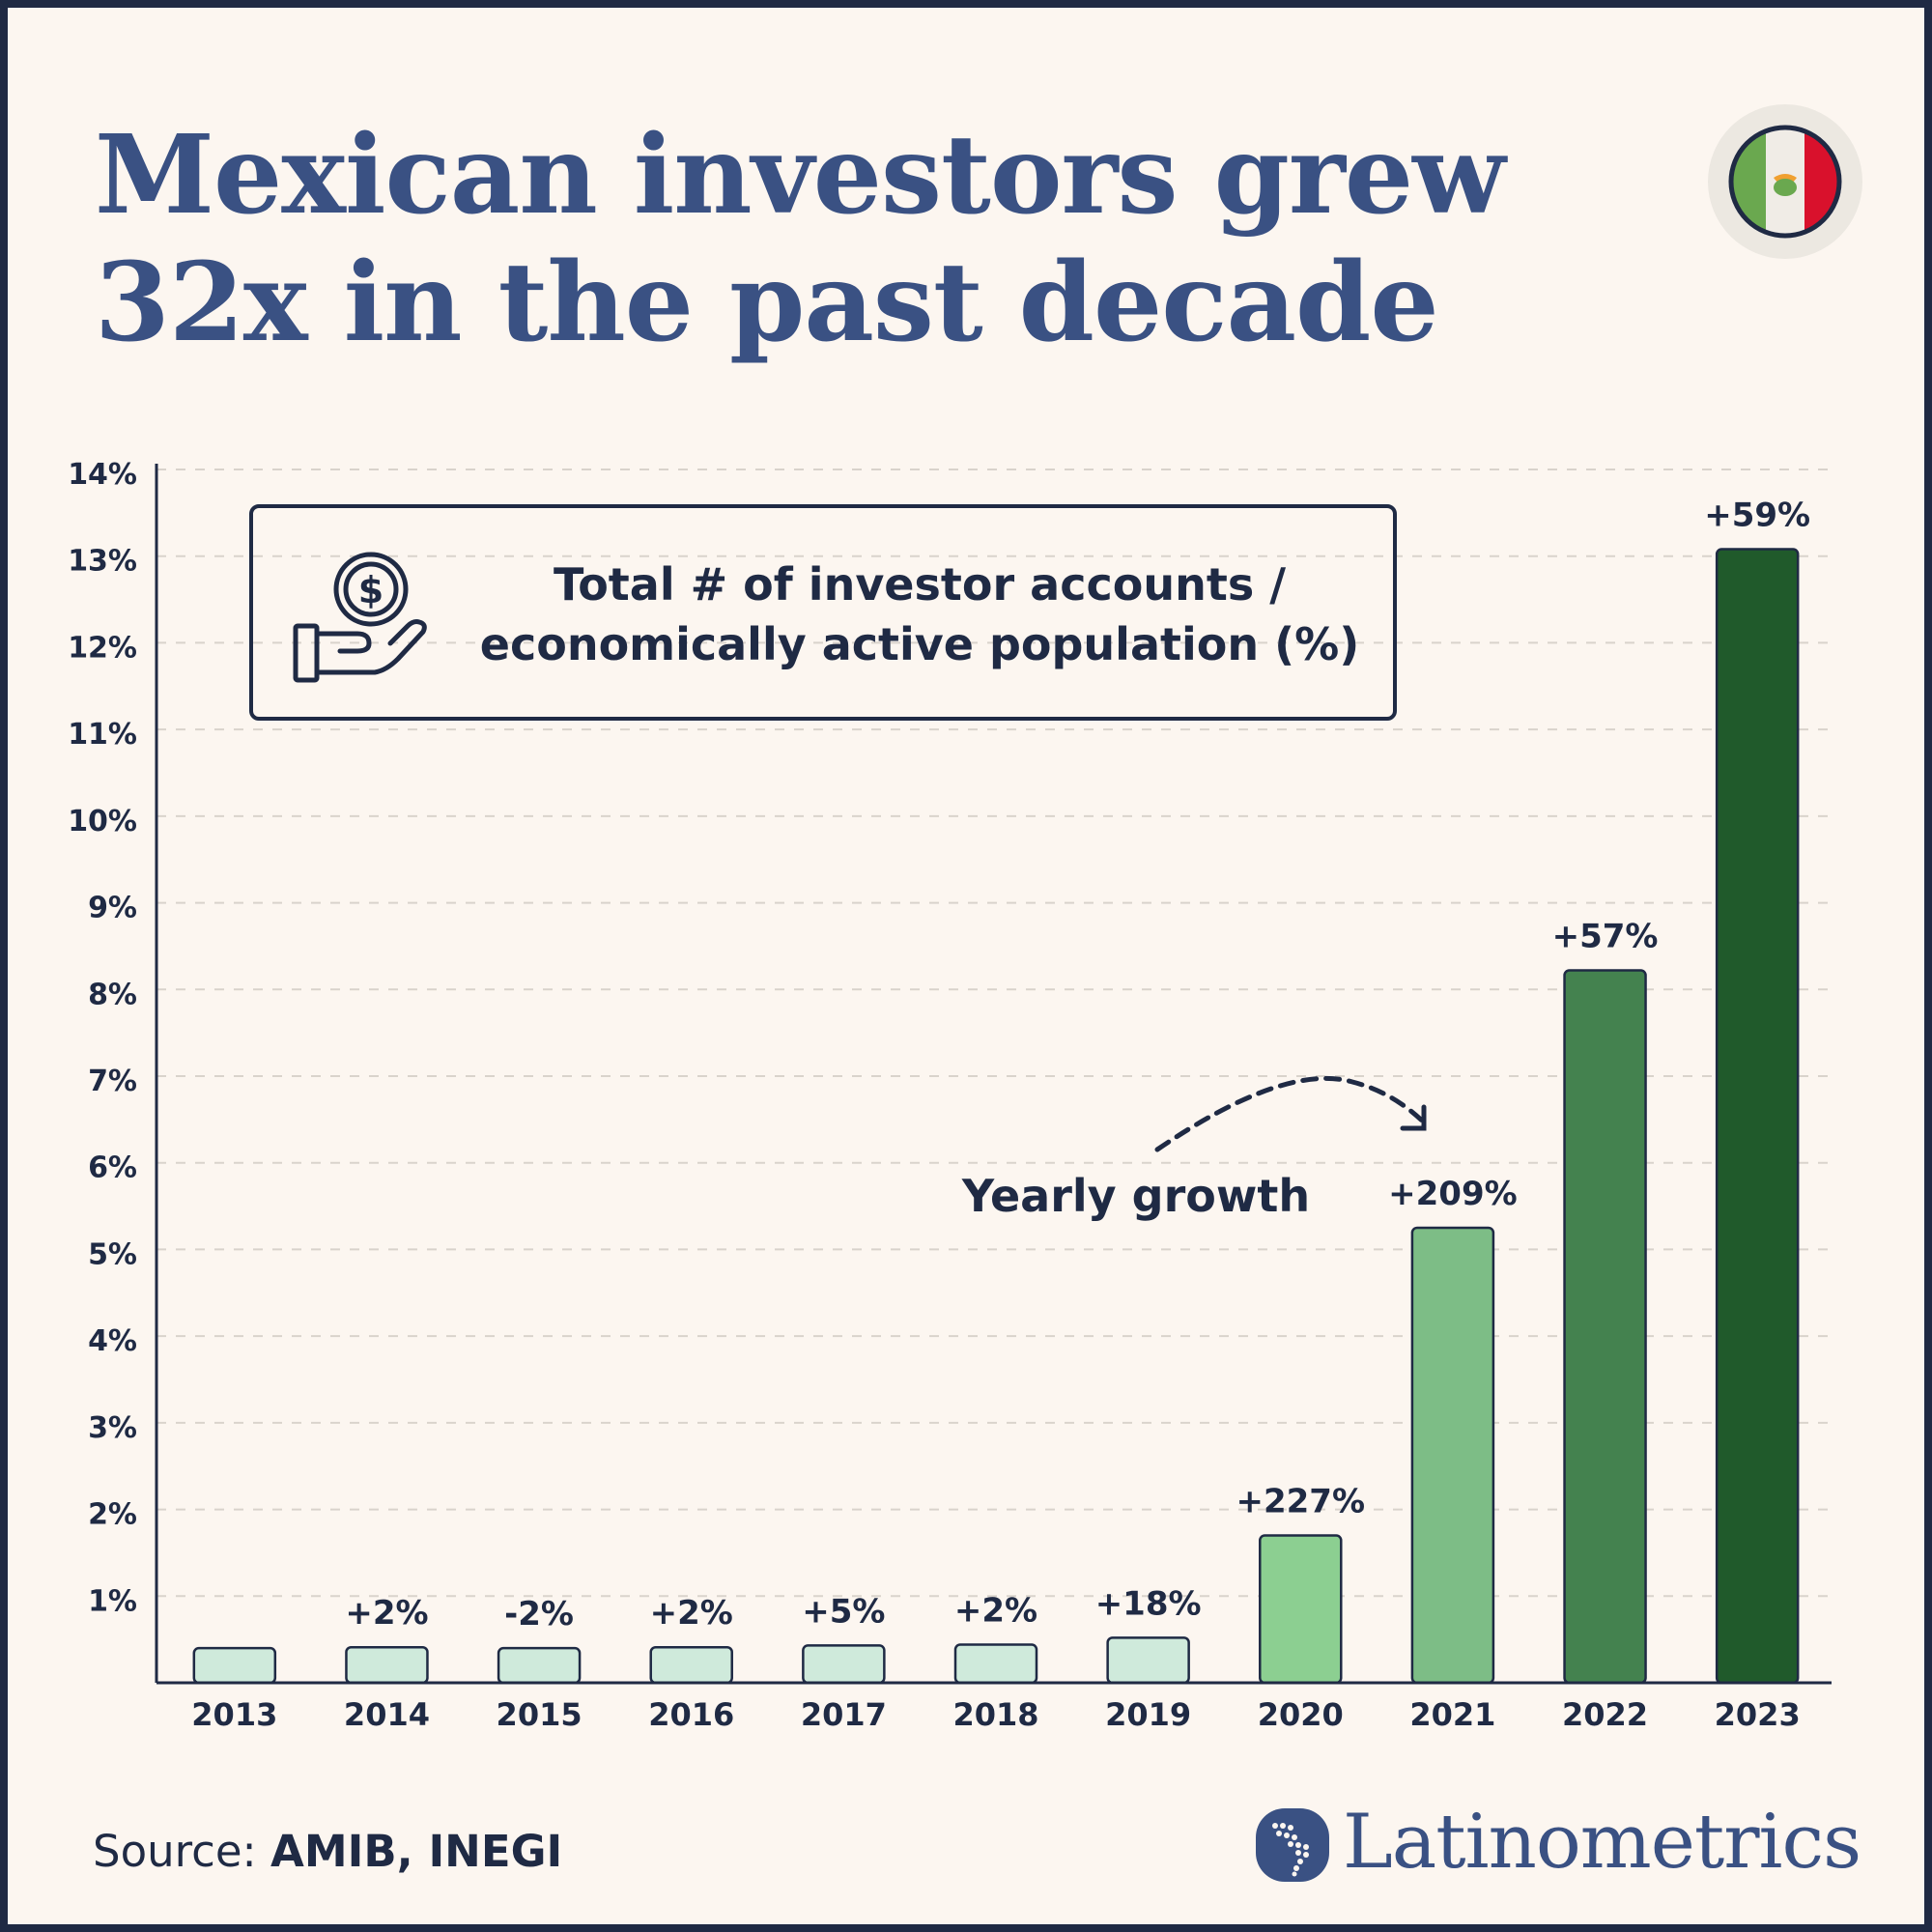 This screenshot has height=1932, width=1932. What do you see at coordinates (691, 1613) in the screenshot?
I see `growth-label-2016: +2%` at bounding box center [691, 1613].